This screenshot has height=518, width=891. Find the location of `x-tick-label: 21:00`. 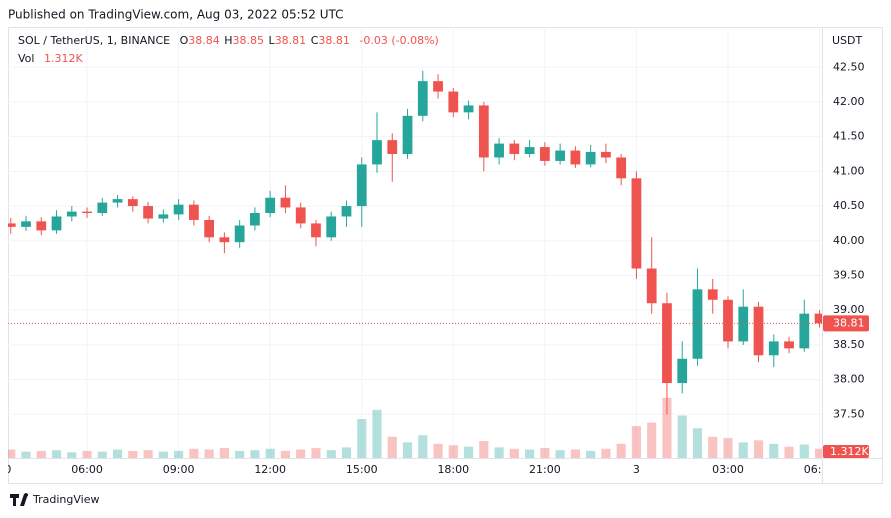

x-tick-label: 21:00 is located at coordinates (545, 469).